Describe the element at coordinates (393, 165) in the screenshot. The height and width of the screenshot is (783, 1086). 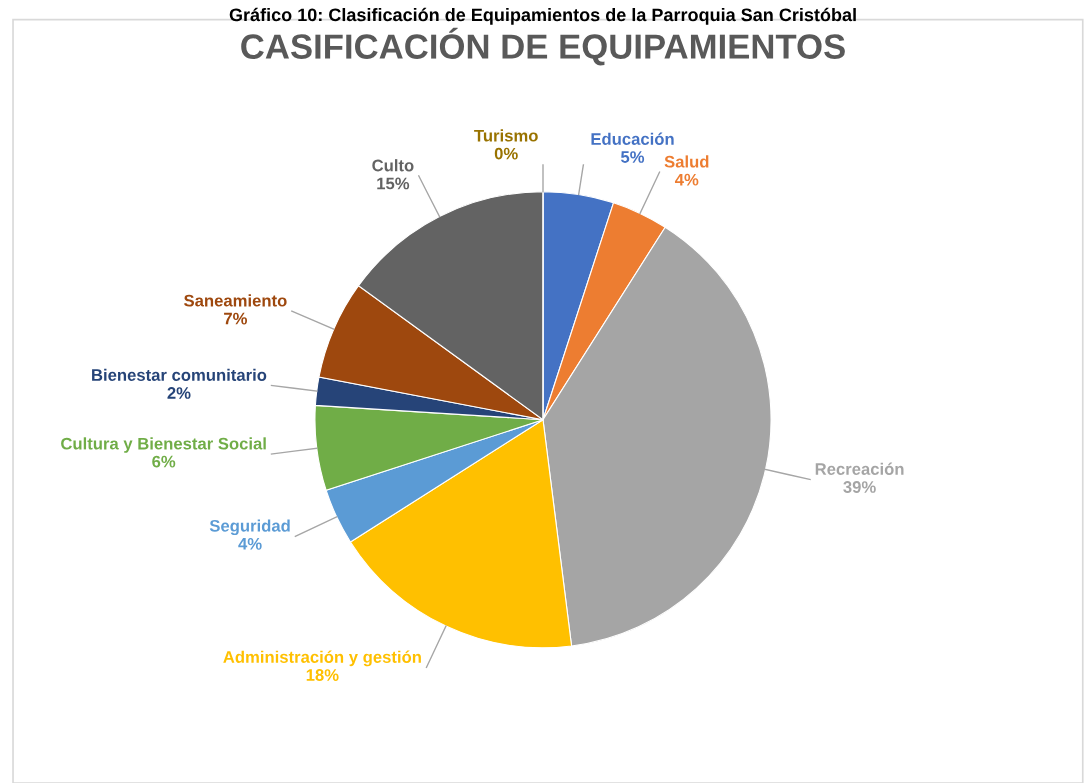
I see `slice-label: Culto` at that location.